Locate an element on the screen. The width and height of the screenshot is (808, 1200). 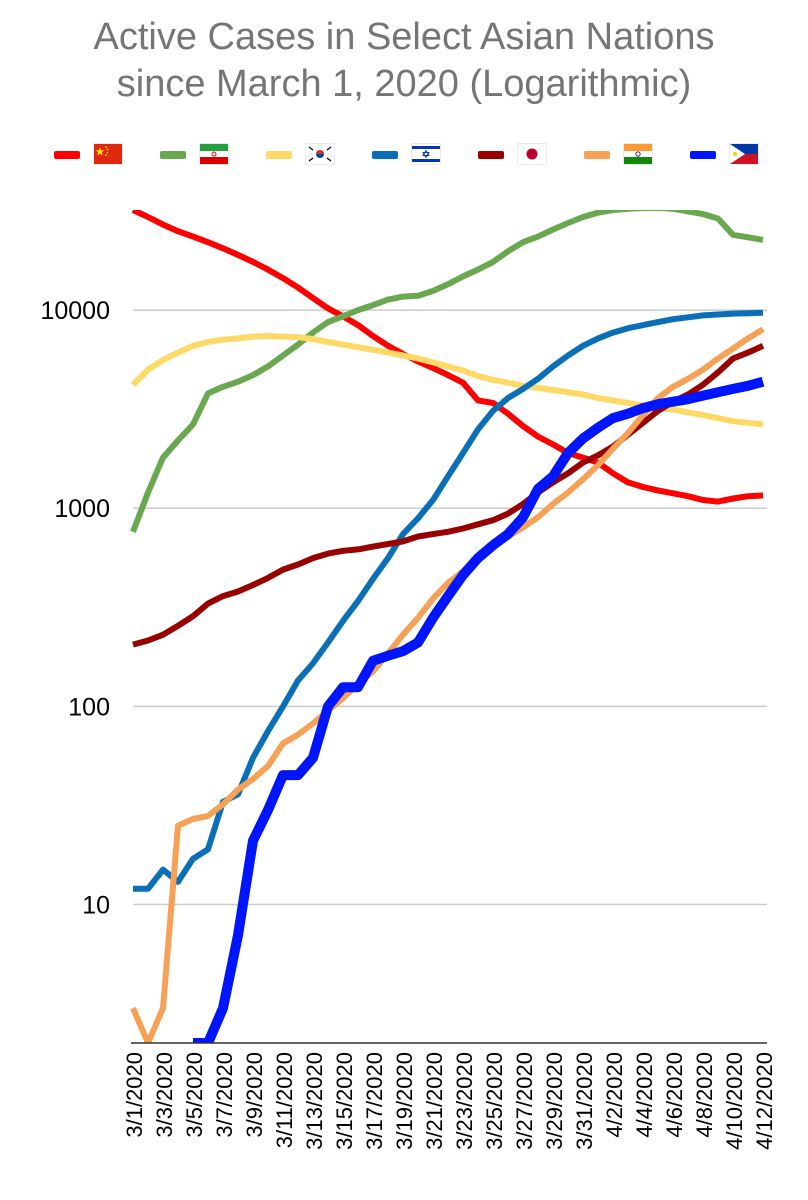
y-tick-label: 100 is located at coordinates (89, 707).